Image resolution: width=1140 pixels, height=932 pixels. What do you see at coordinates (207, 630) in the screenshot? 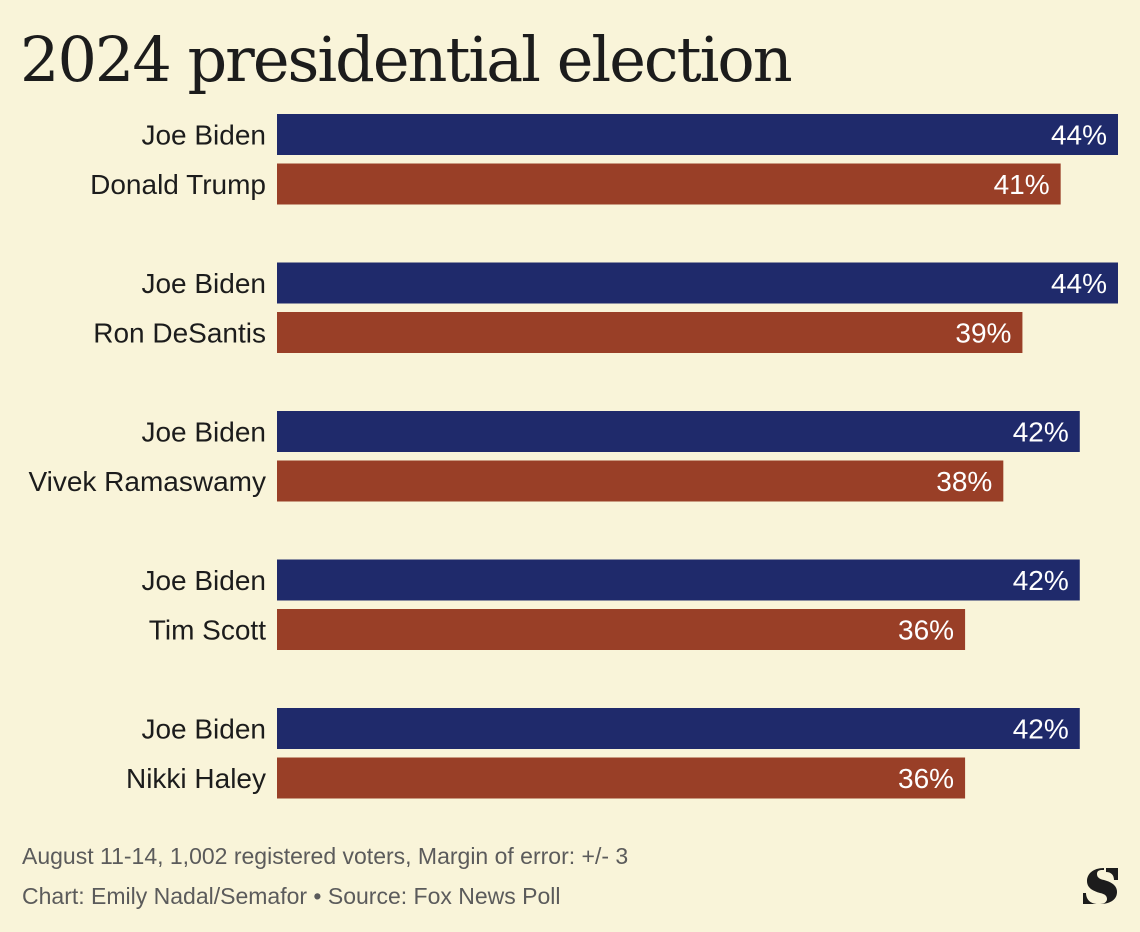
I see `candidate-label: Tim Scott` at bounding box center [207, 630].